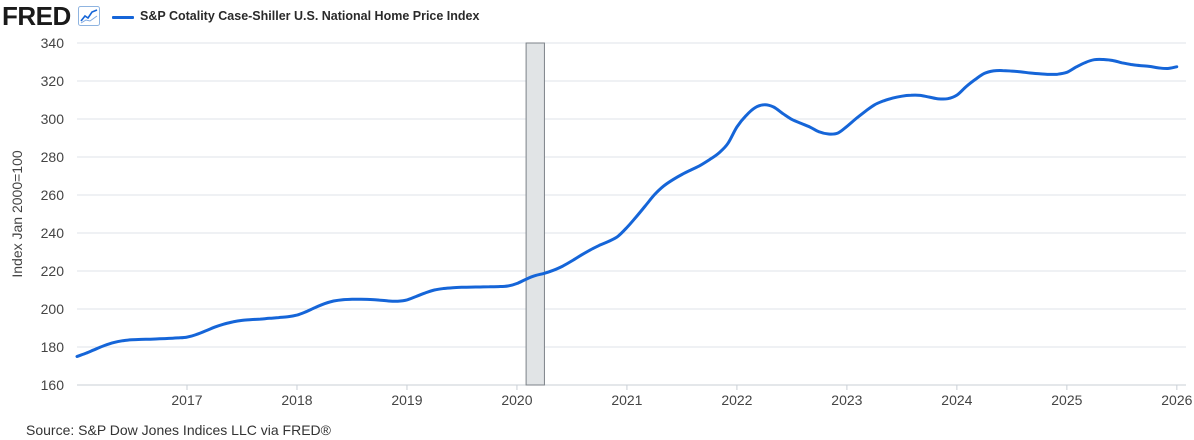 The height and width of the screenshot is (440, 1194). I want to click on y-tick-label: 260, so click(53, 195).